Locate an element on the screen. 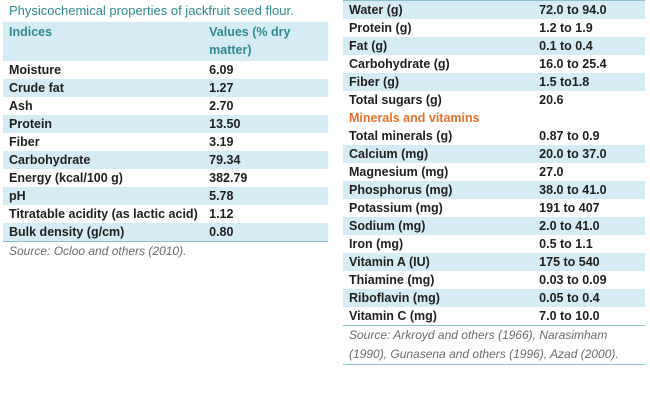 The width and height of the screenshot is (650, 402). row-value: 382.79 is located at coordinates (228, 178).